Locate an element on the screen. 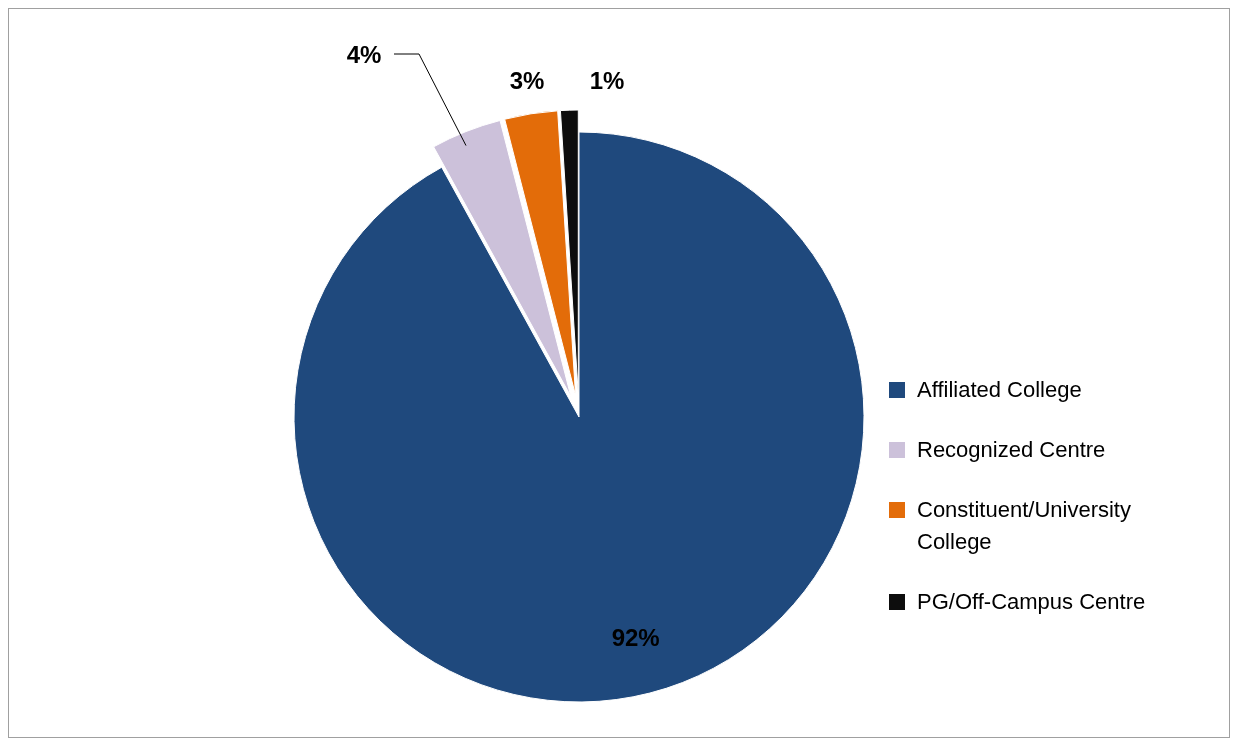  data-label: 1% is located at coordinates (607, 80).